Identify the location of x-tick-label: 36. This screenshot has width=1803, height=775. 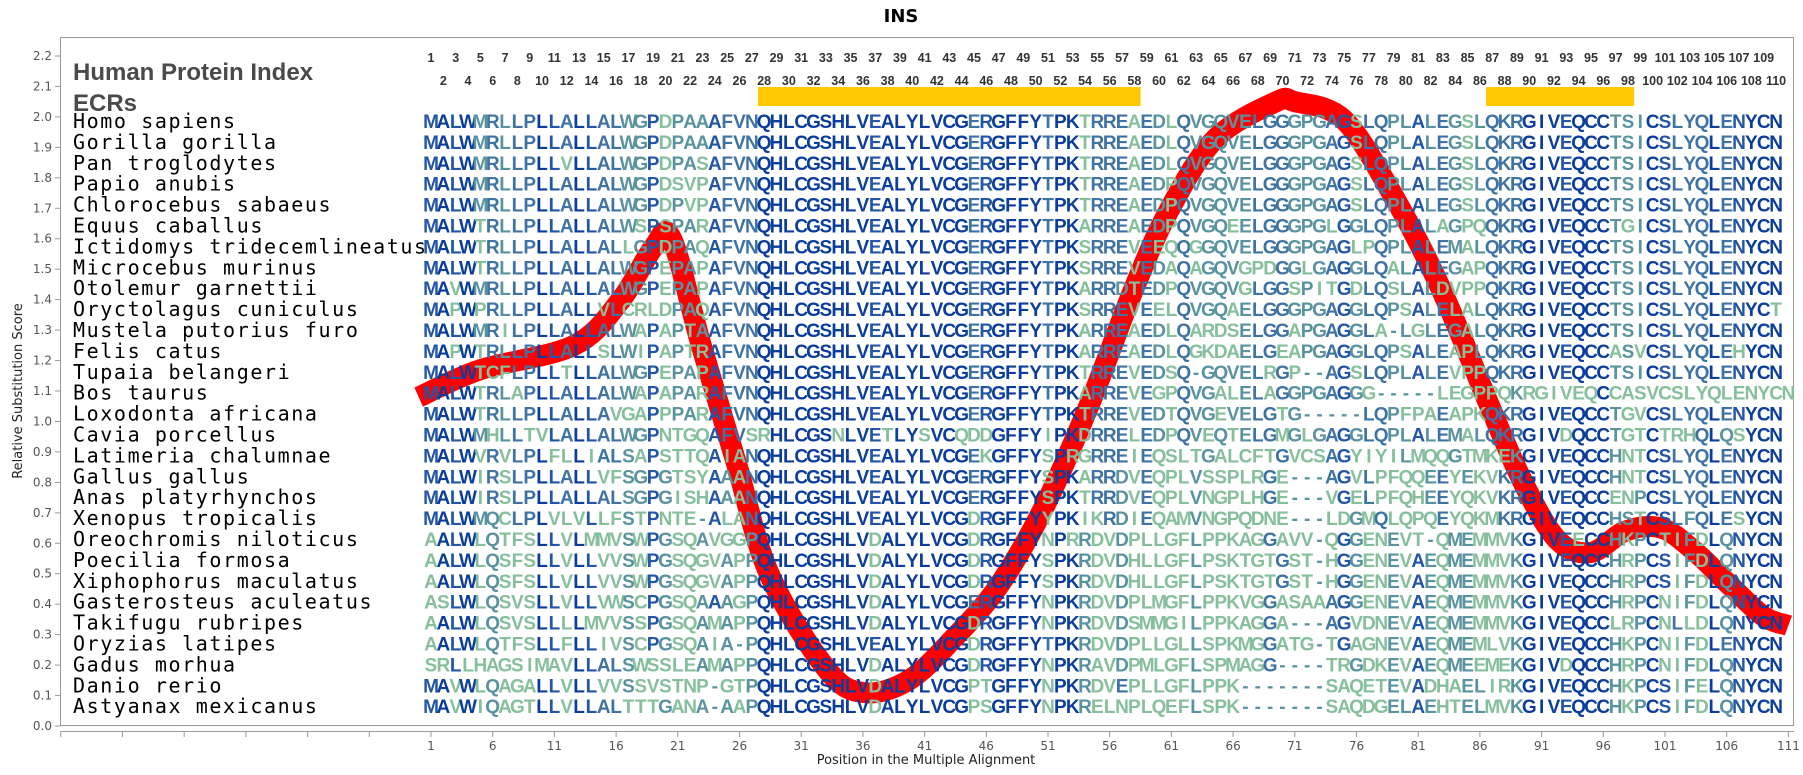
(862, 746).